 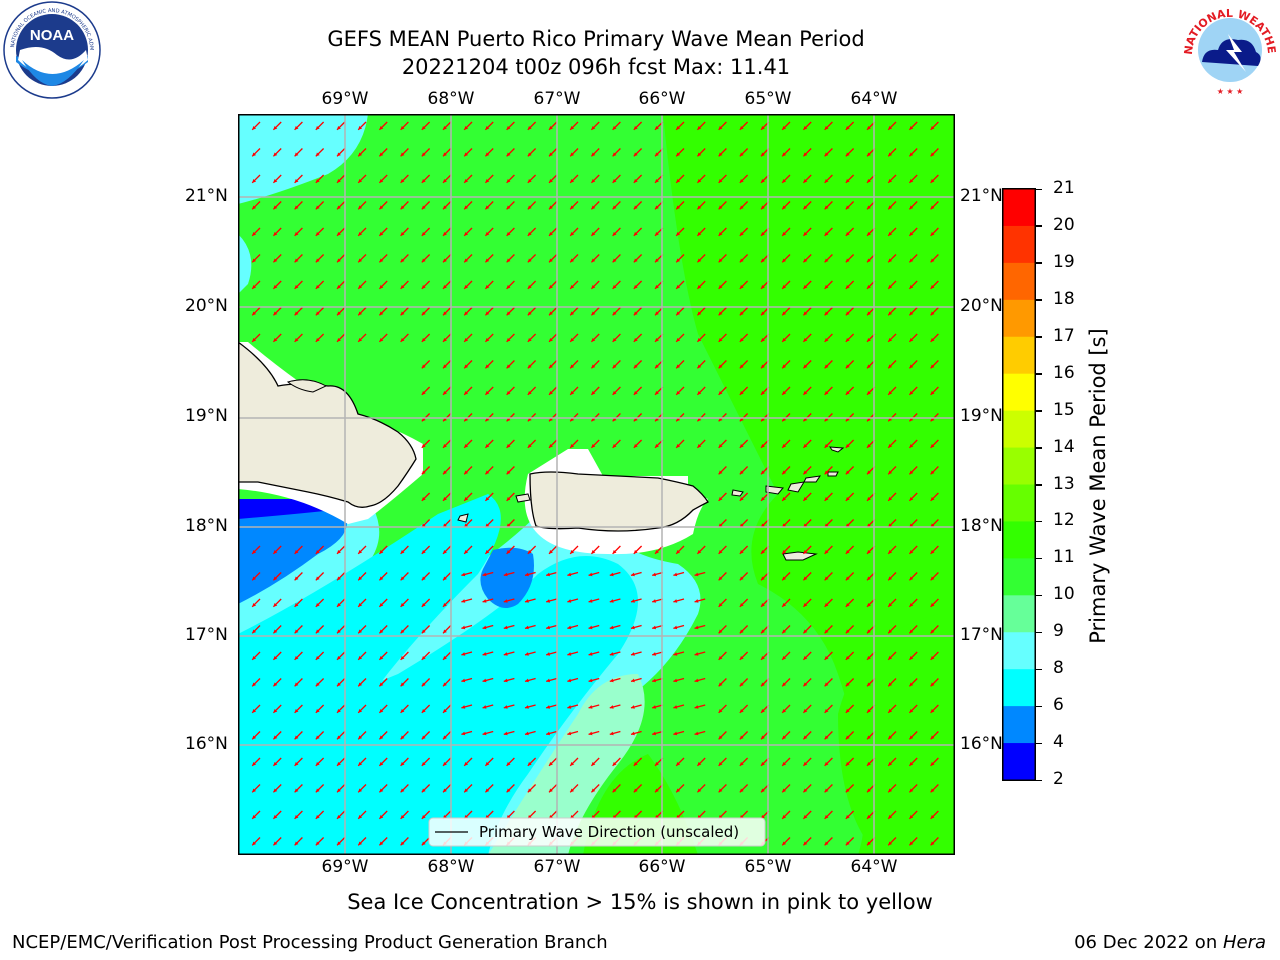 What do you see at coordinates (1064, 188) in the screenshot?
I see `colorbar-tick-label: 21` at bounding box center [1064, 188].